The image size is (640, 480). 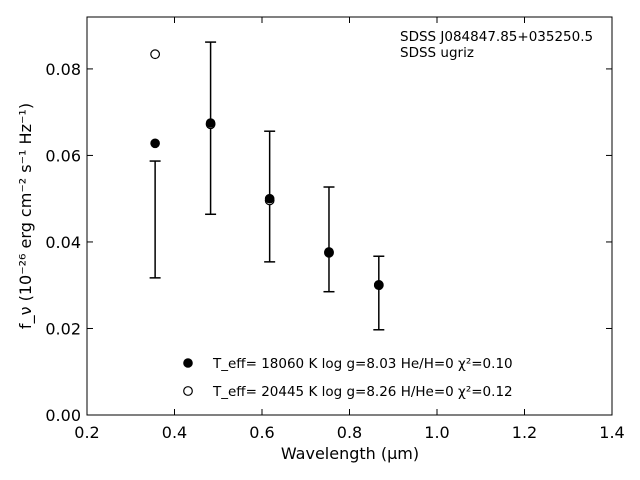 What do you see at coordinates (26, 216) in the screenshot?
I see `y-axis-label: f_ν (10⁻²⁶ erg cm⁻² s⁻¹ Hz⁻¹)` at bounding box center [26, 216].